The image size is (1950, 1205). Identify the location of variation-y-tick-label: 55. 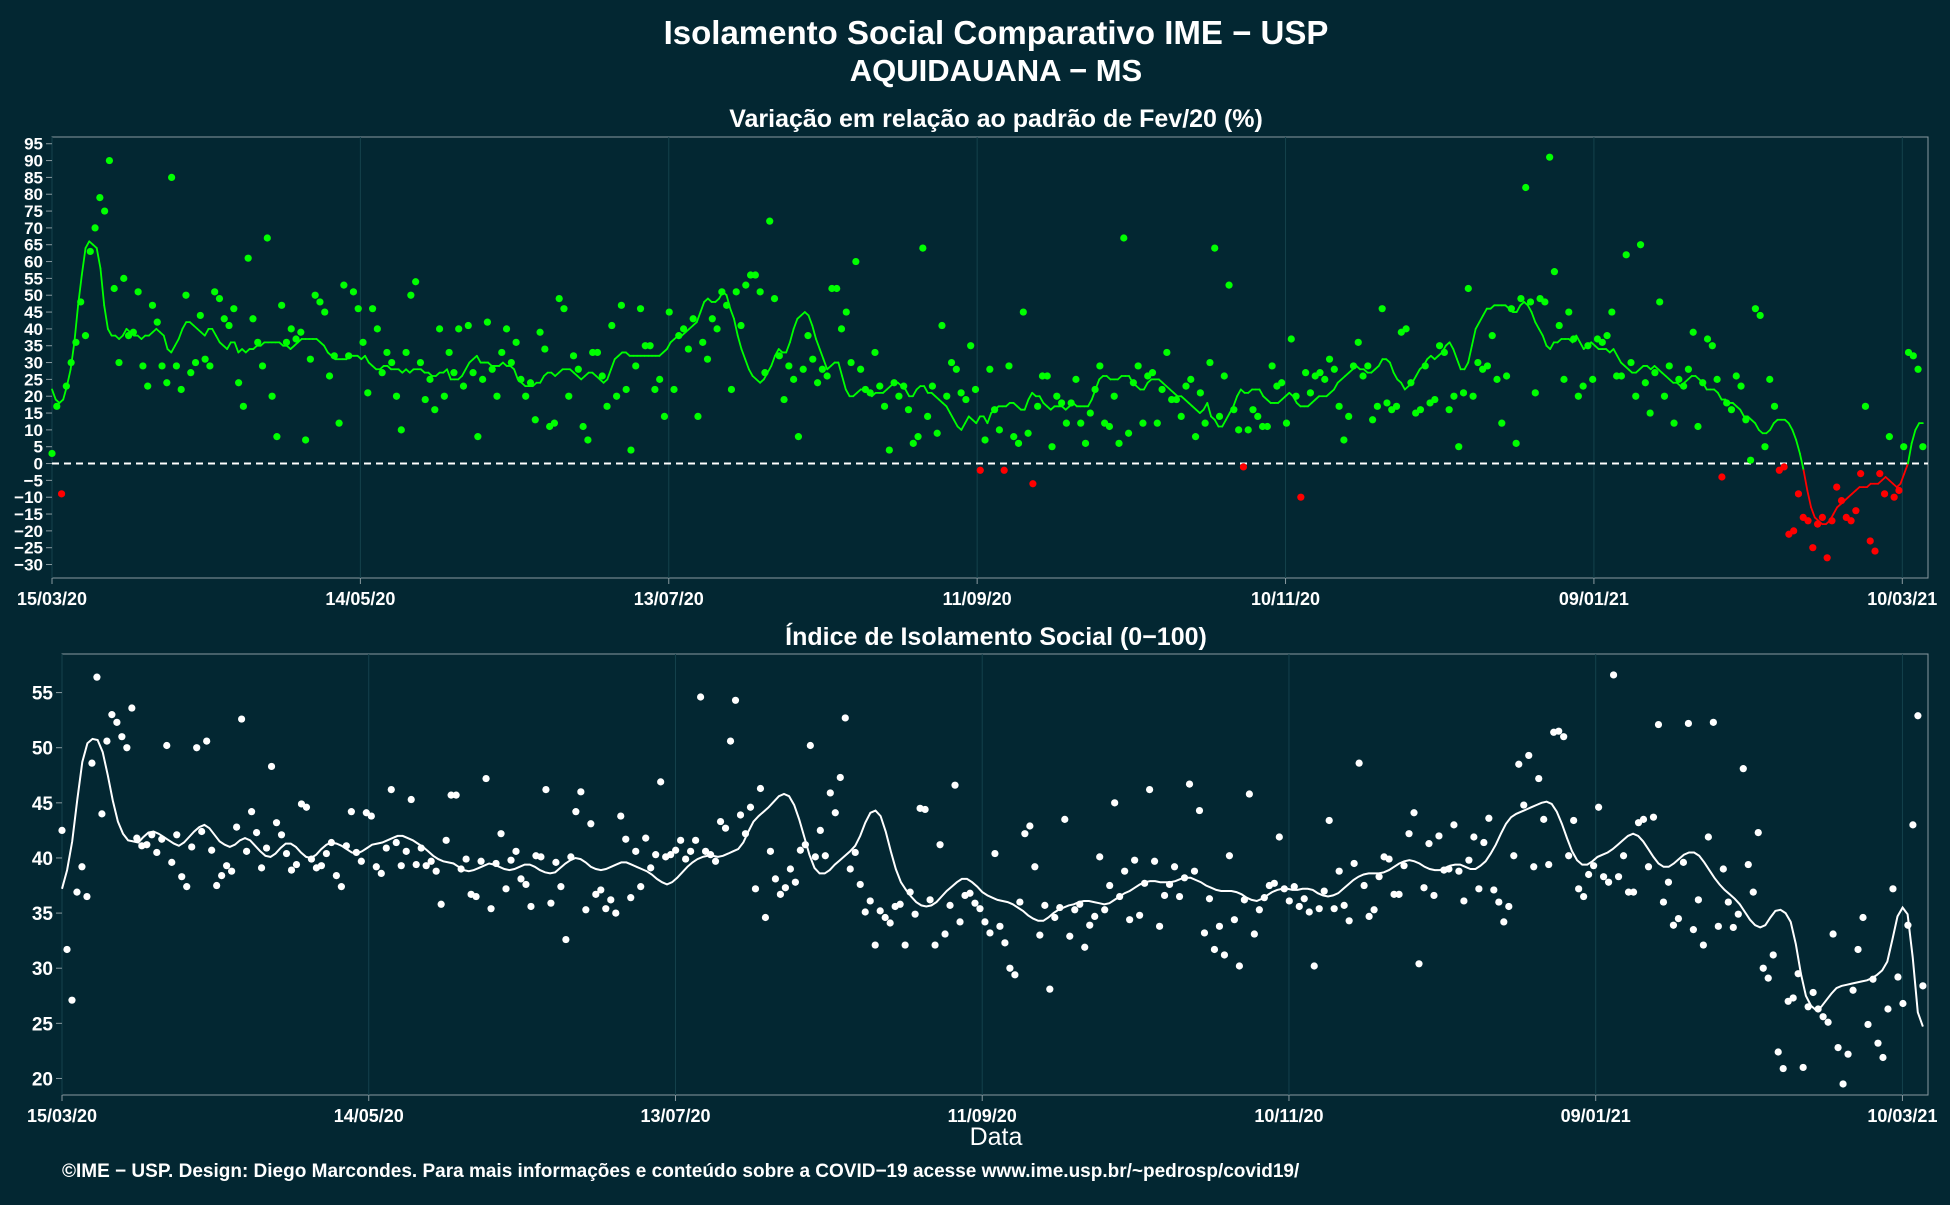
(33, 278).